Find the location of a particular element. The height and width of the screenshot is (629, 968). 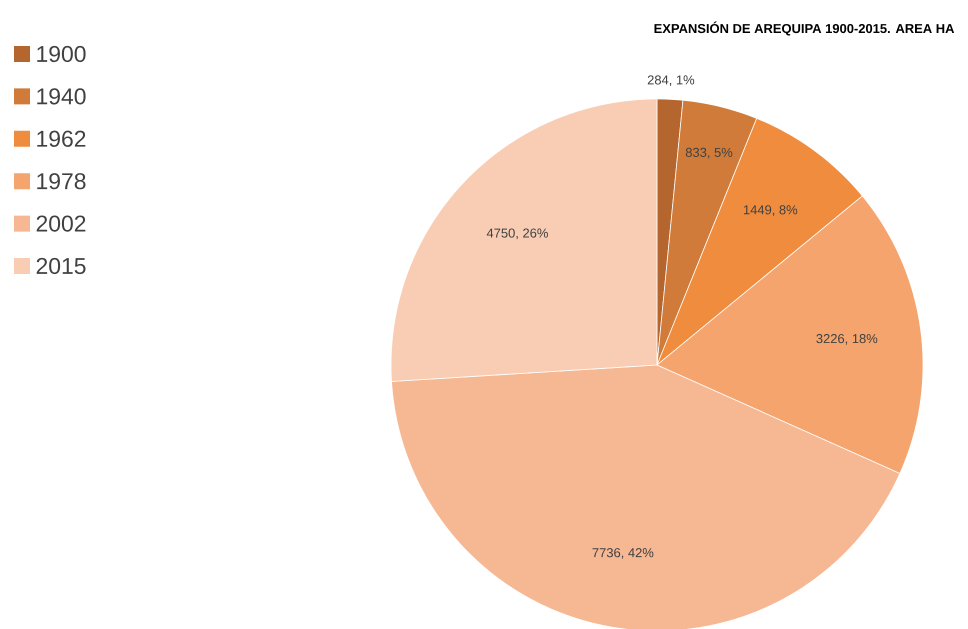

data-label: 833, 5% is located at coordinates (709, 153).